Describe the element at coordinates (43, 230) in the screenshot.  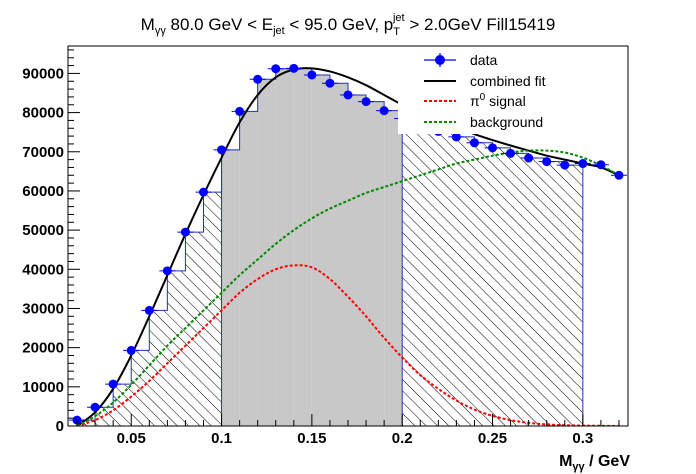
I see `y-tick-label: 50000` at that location.